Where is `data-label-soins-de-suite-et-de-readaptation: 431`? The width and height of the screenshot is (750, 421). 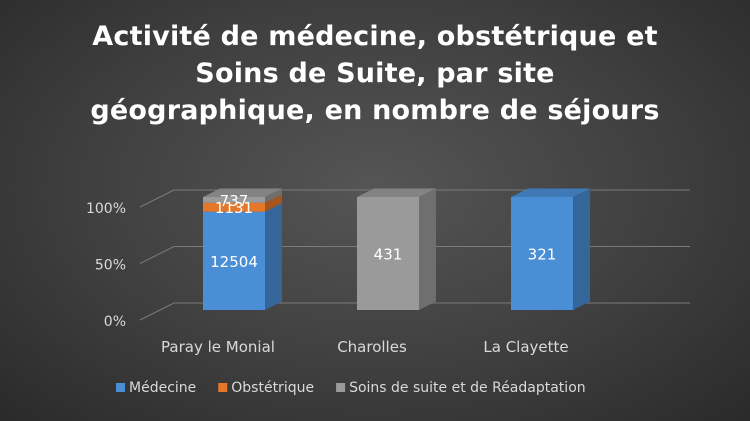
data-label-soins-de-suite-et-de-readaptation: 431 is located at coordinates (388, 255).